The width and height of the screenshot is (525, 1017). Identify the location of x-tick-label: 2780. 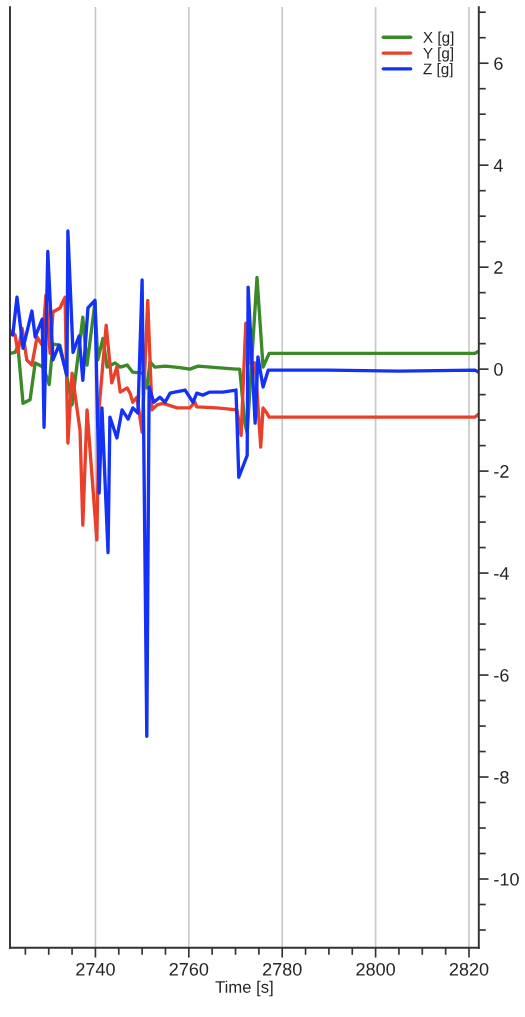
(282, 969).